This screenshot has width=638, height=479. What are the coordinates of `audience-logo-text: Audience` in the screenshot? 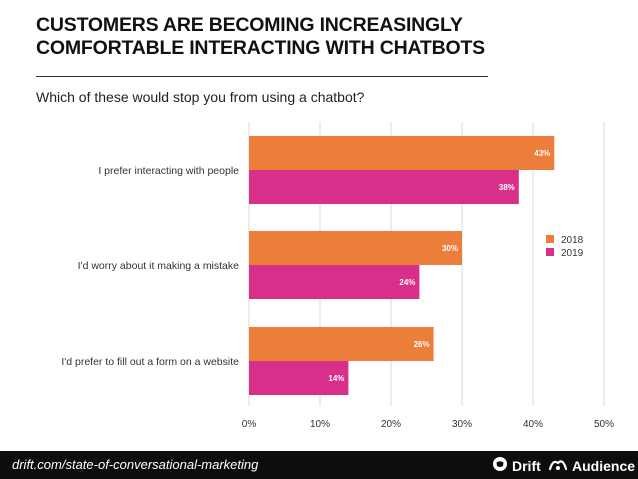 It's located at (604, 465).